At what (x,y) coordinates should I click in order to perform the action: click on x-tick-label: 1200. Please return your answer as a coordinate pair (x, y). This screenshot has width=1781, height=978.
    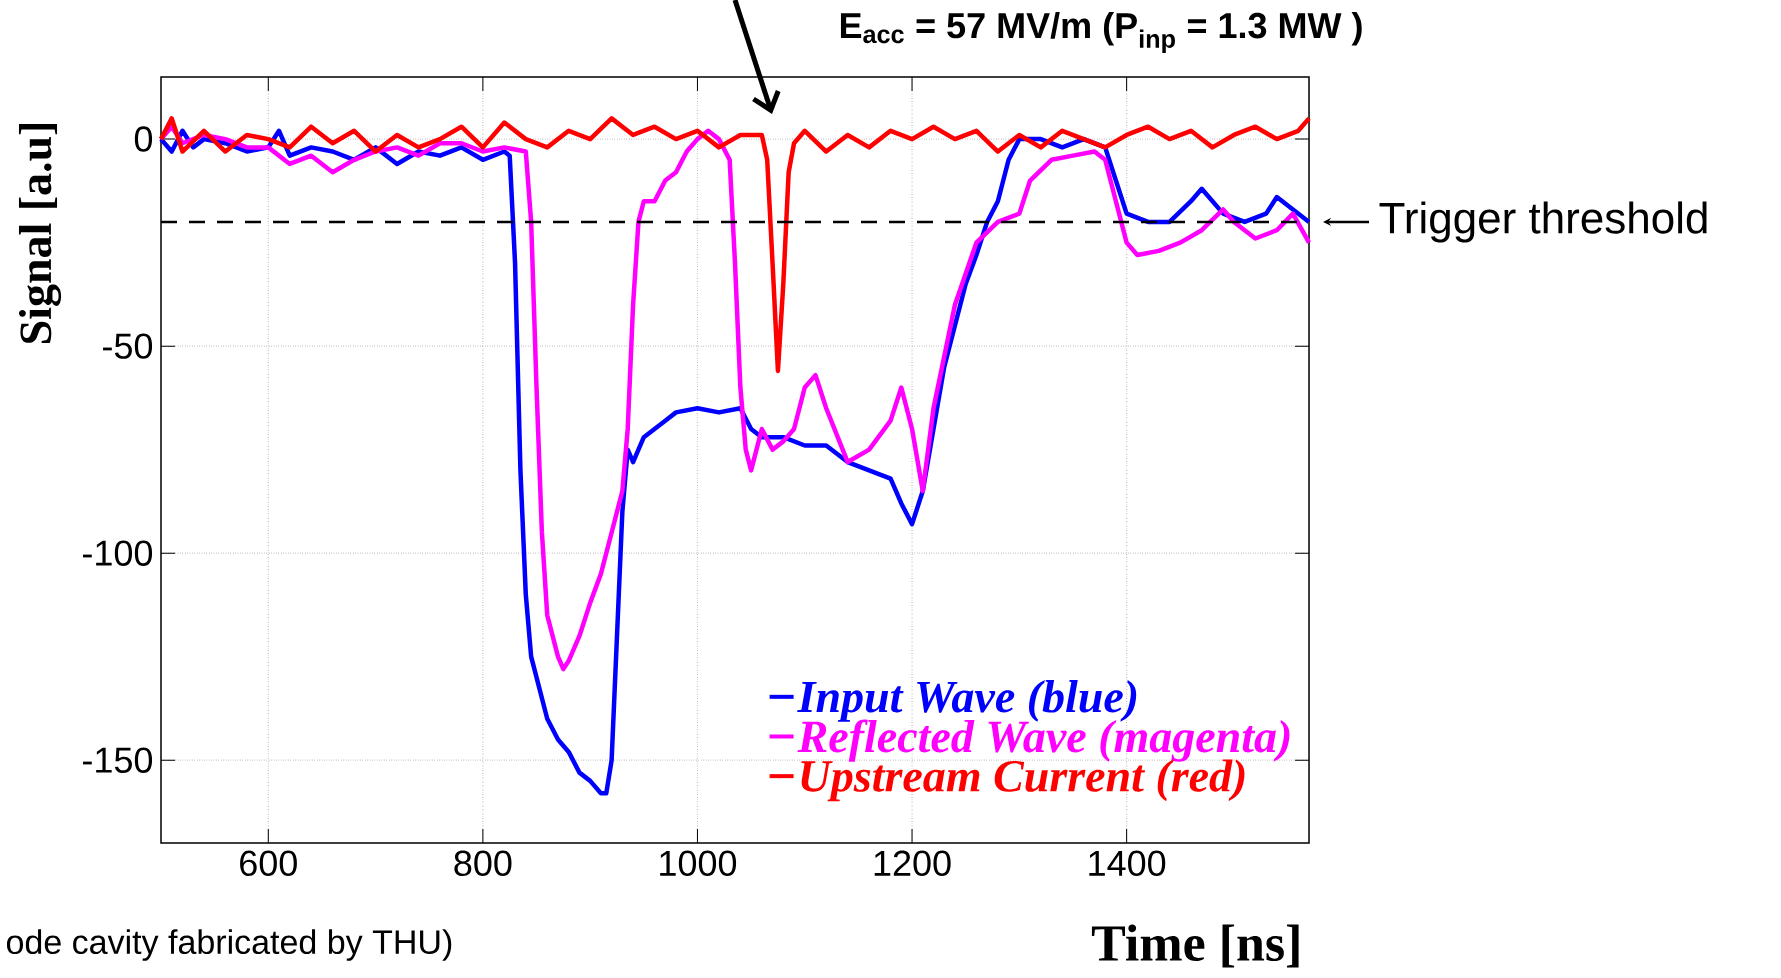
    Looking at the image, I should click on (912, 863).